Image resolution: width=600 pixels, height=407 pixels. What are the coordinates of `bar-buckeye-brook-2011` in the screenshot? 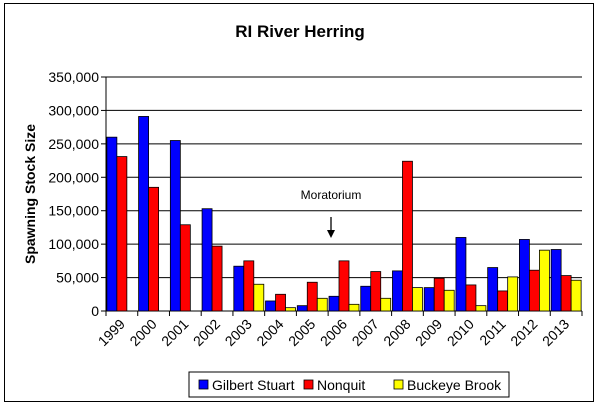 It's located at (513, 294).